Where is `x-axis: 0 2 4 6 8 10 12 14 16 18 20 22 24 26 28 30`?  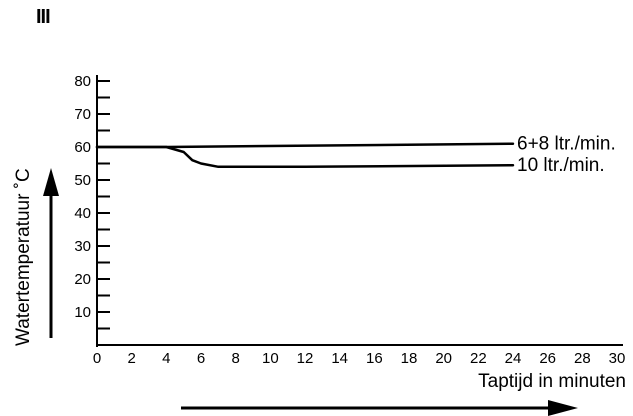 x-axis: 0 2 4 6 8 10 12 14 16 18 20 22 24 26 28 30 is located at coordinates (359, 355).